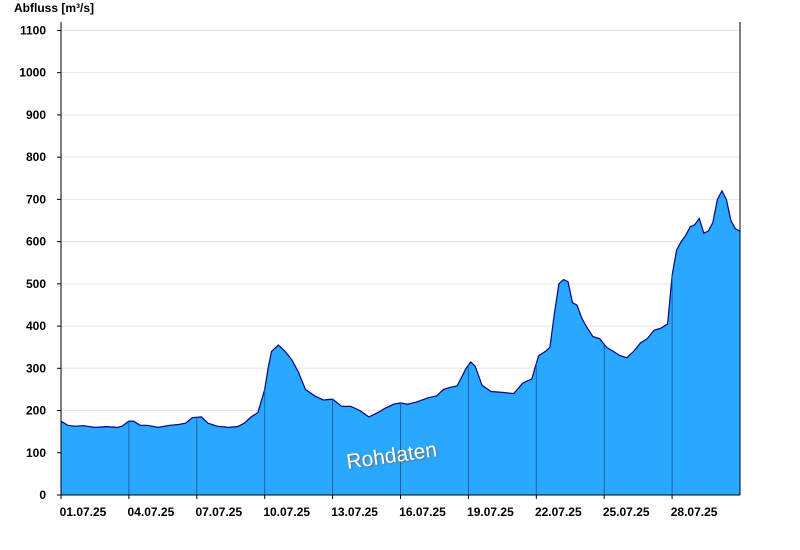 This screenshot has height=550, width=800. Describe the element at coordinates (33, 30) in the screenshot. I see `y-tick-label: 1100` at that location.